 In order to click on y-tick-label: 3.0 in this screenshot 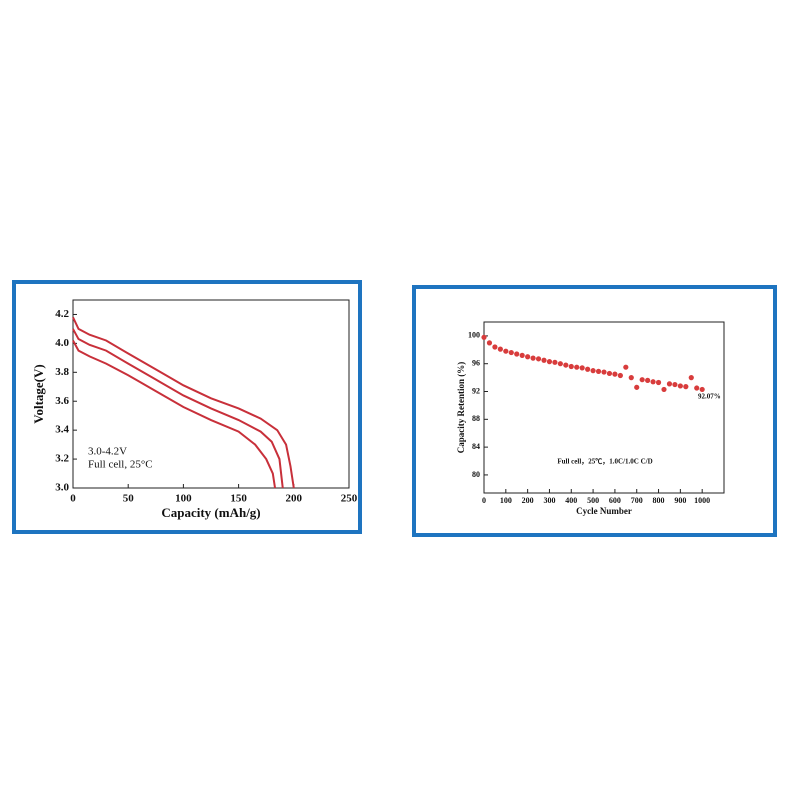, I will do `click(62, 488)`.